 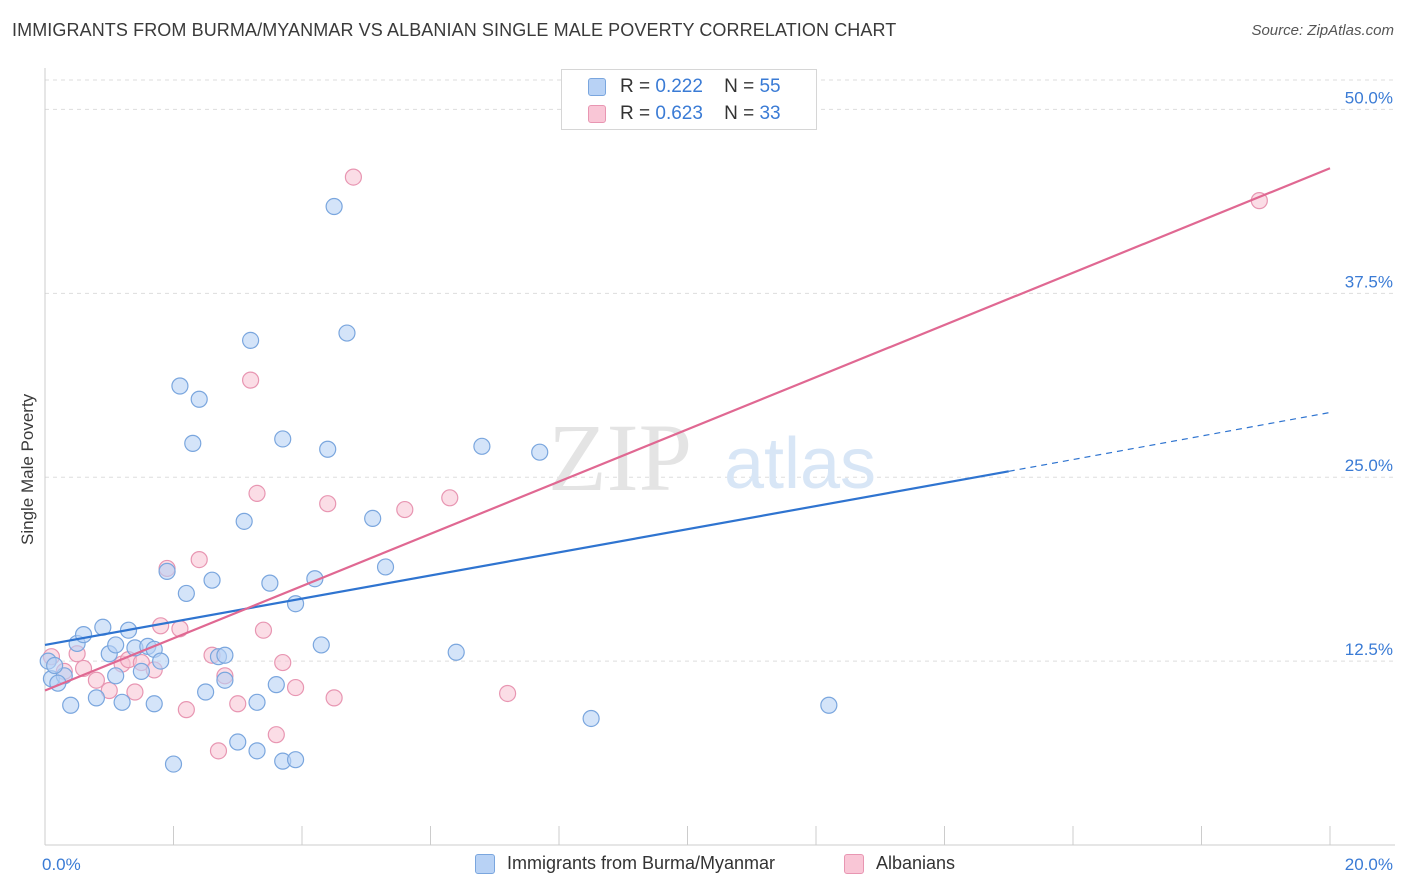 I want to click on x-tick-label-end: 20.0%, so click(x=1369, y=864).